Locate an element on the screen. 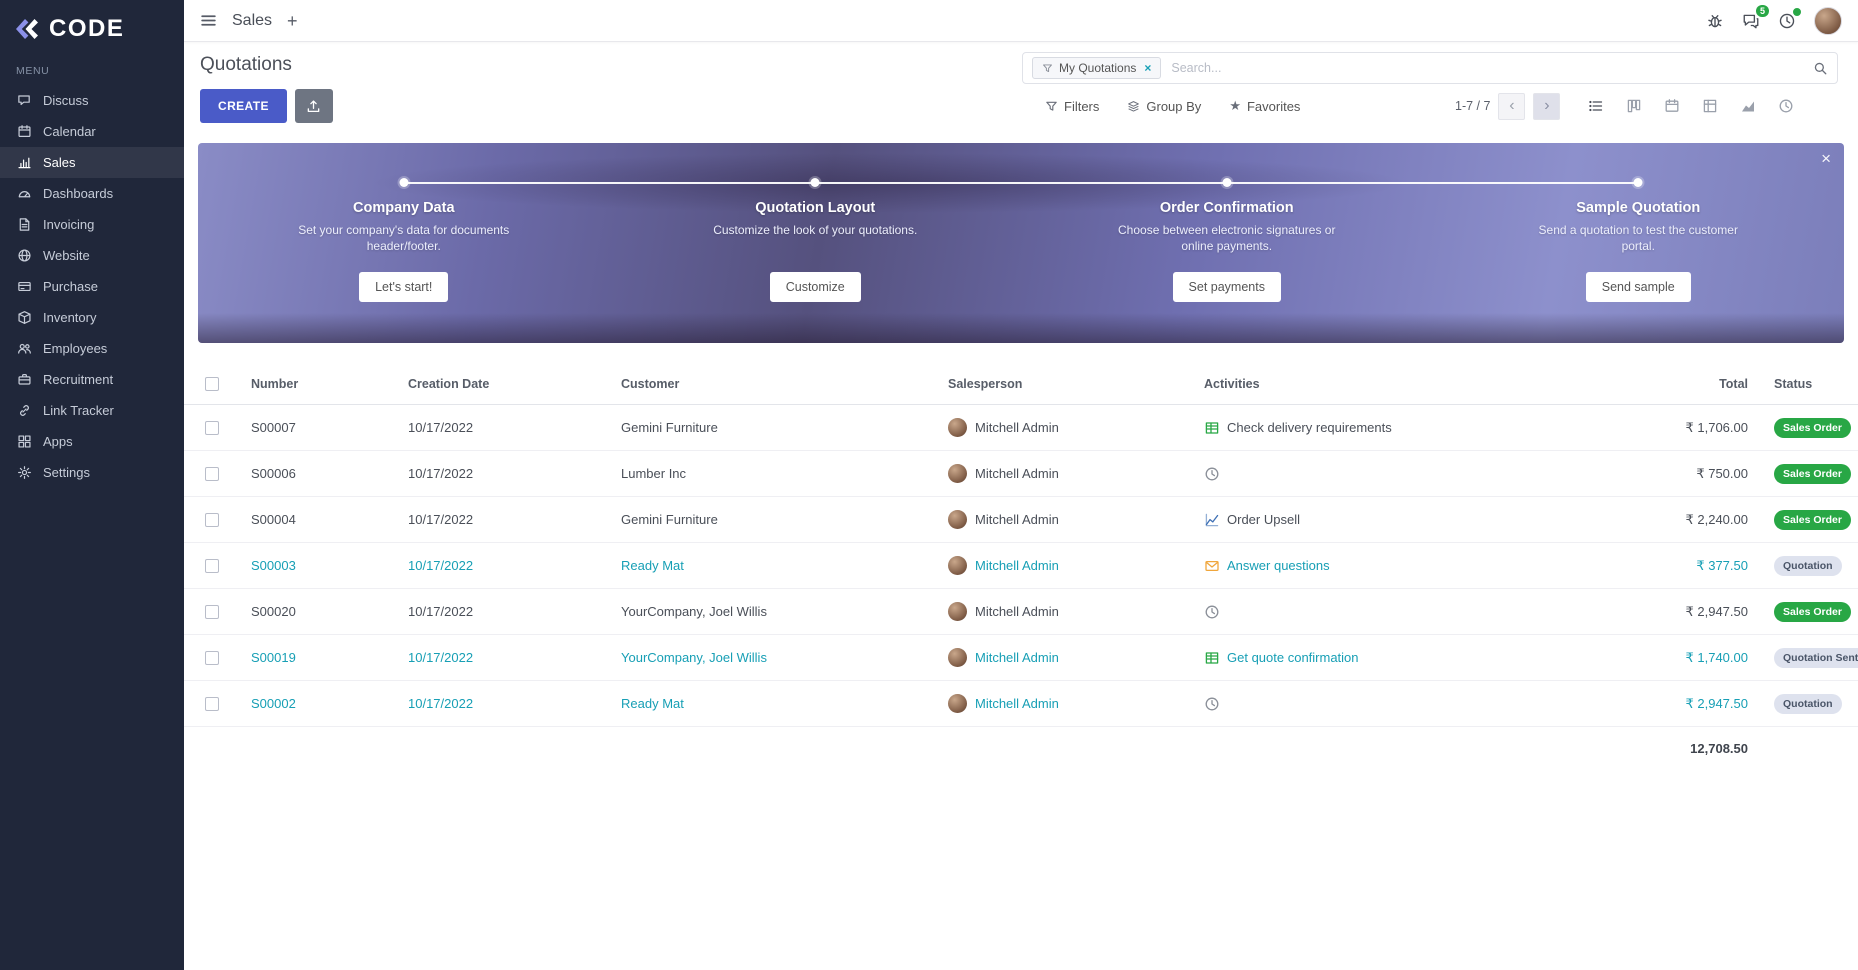 This screenshot has height=970, width=1858. messages-icon: 5 is located at coordinates (1755, 17).